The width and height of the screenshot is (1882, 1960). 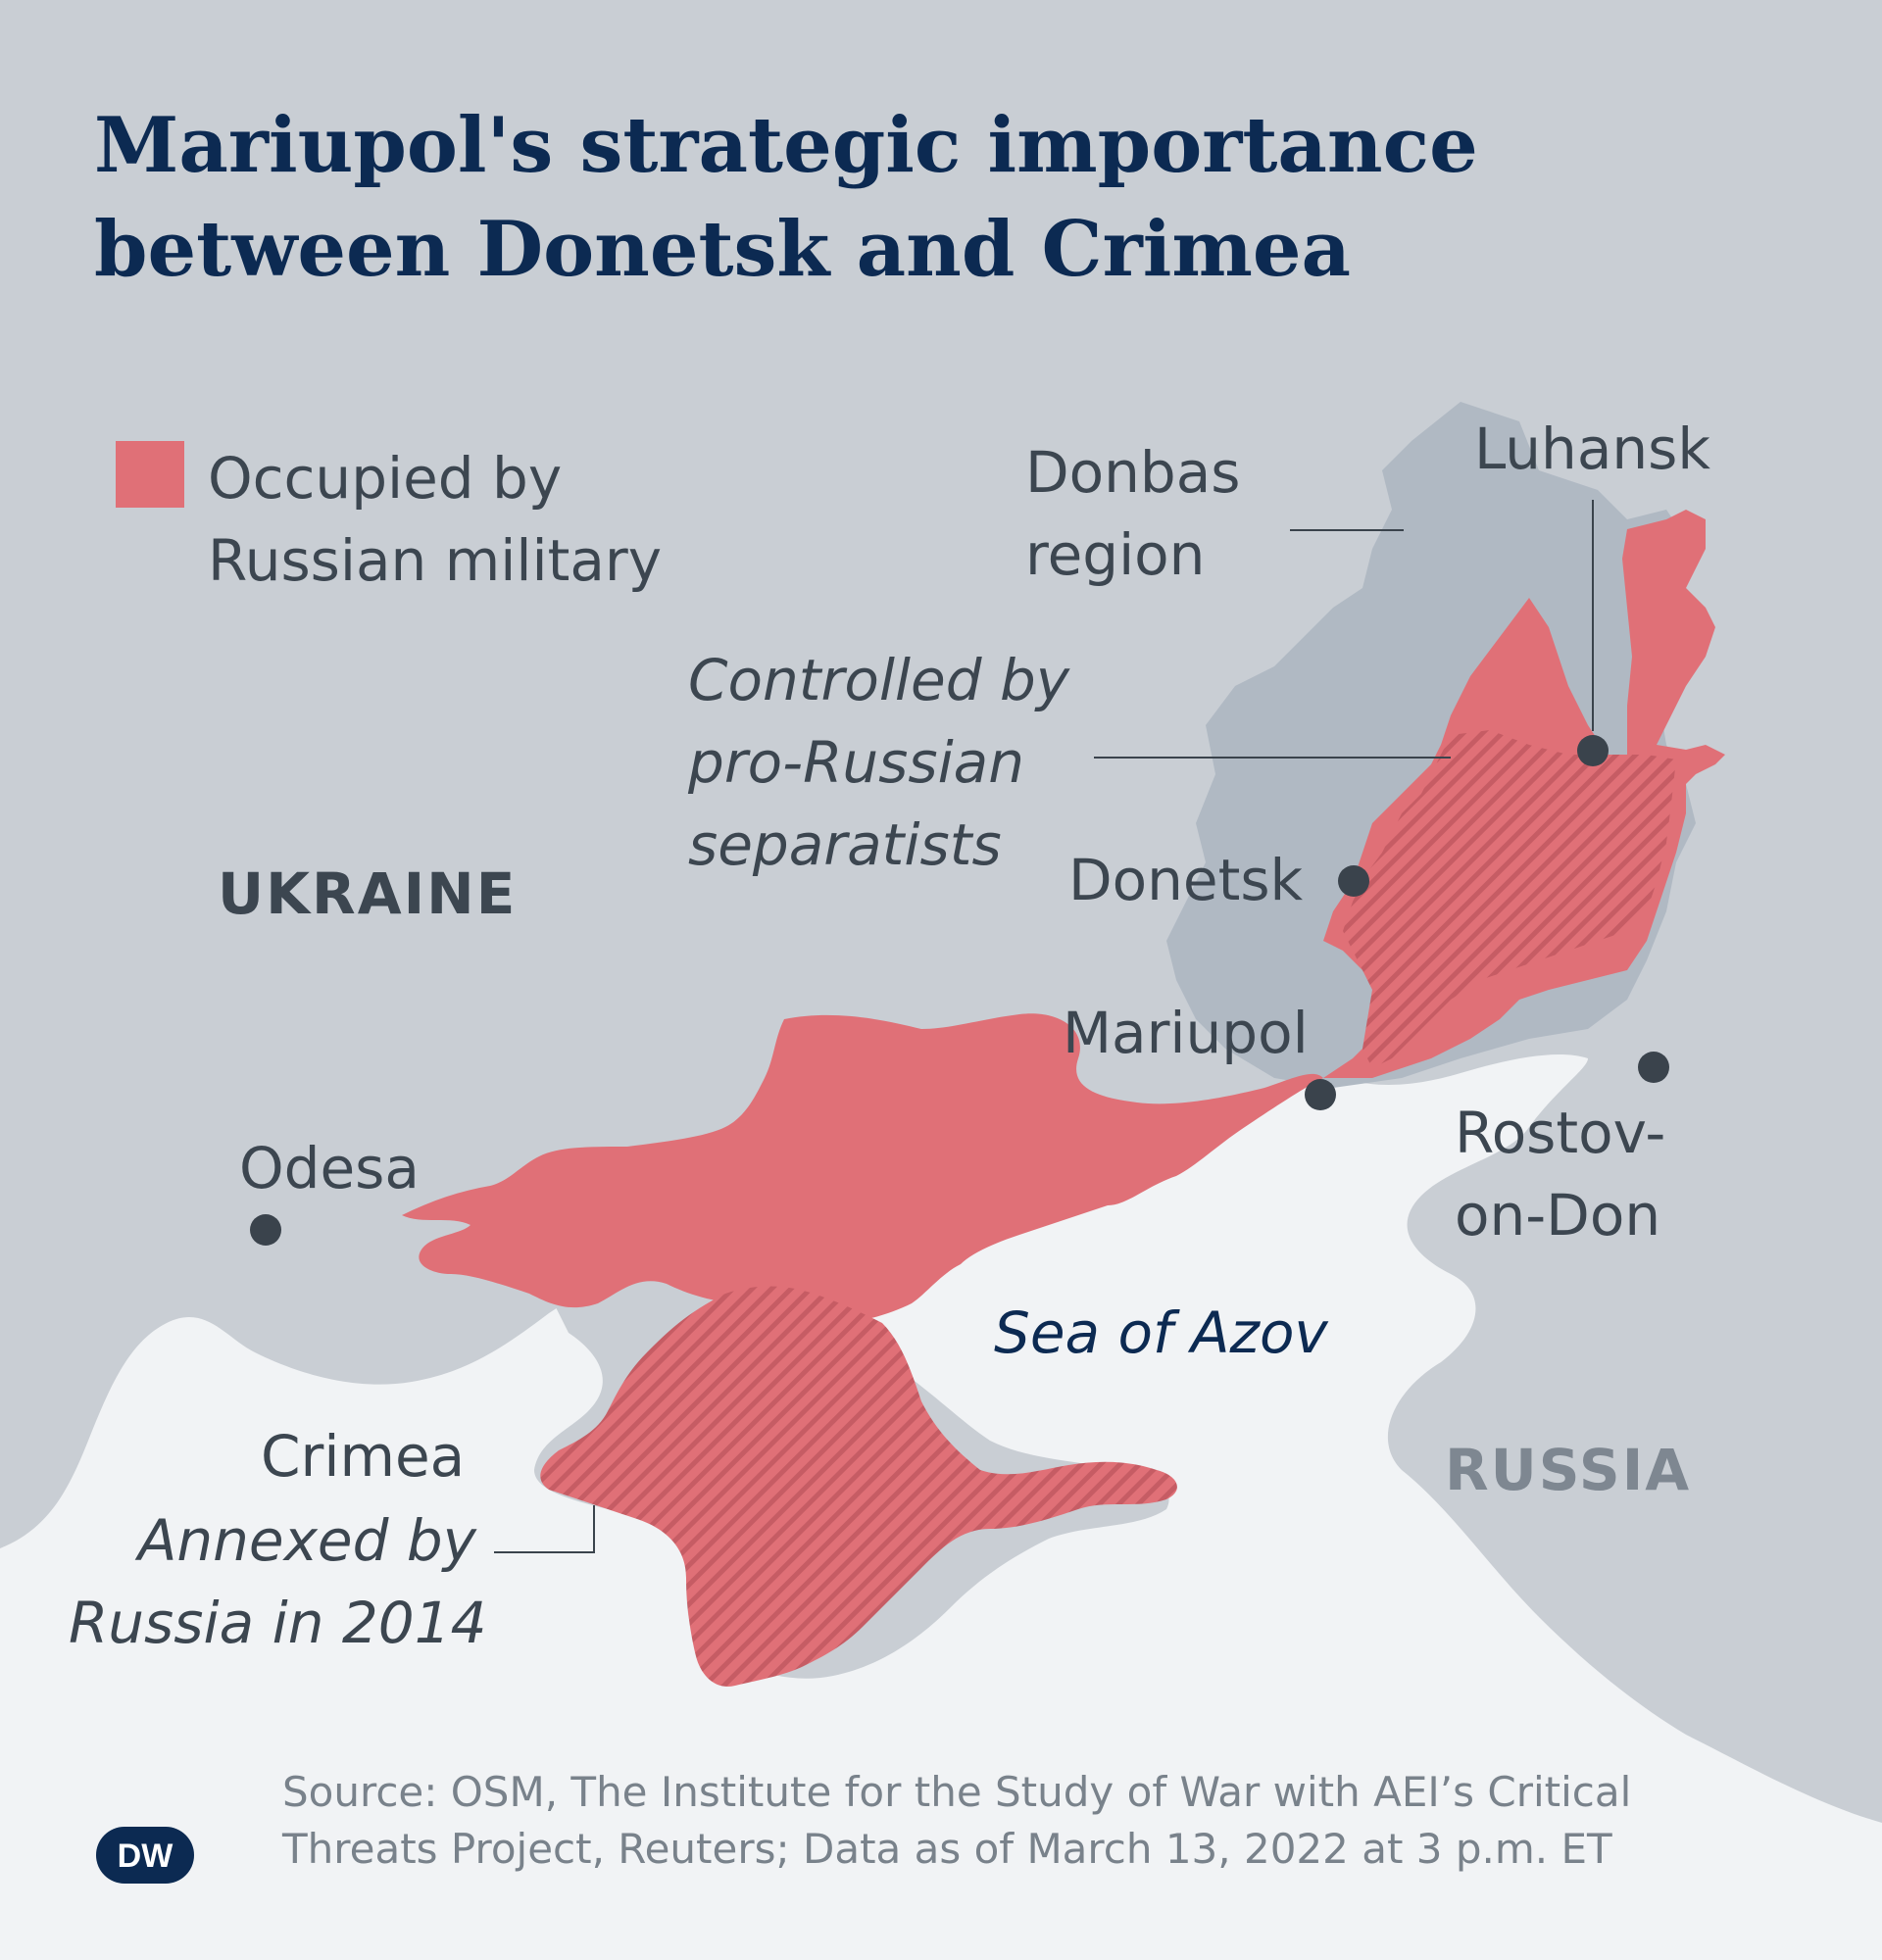 I want to click on donetsk-label: Donetsk, so click(x=1186, y=880).